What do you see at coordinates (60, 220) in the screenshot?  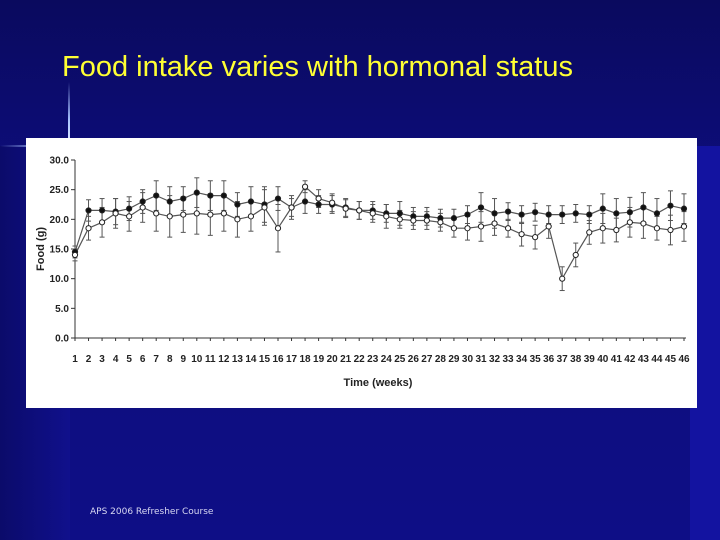 I see `y-tick-label: 20.0` at bounding box center [60, 220].